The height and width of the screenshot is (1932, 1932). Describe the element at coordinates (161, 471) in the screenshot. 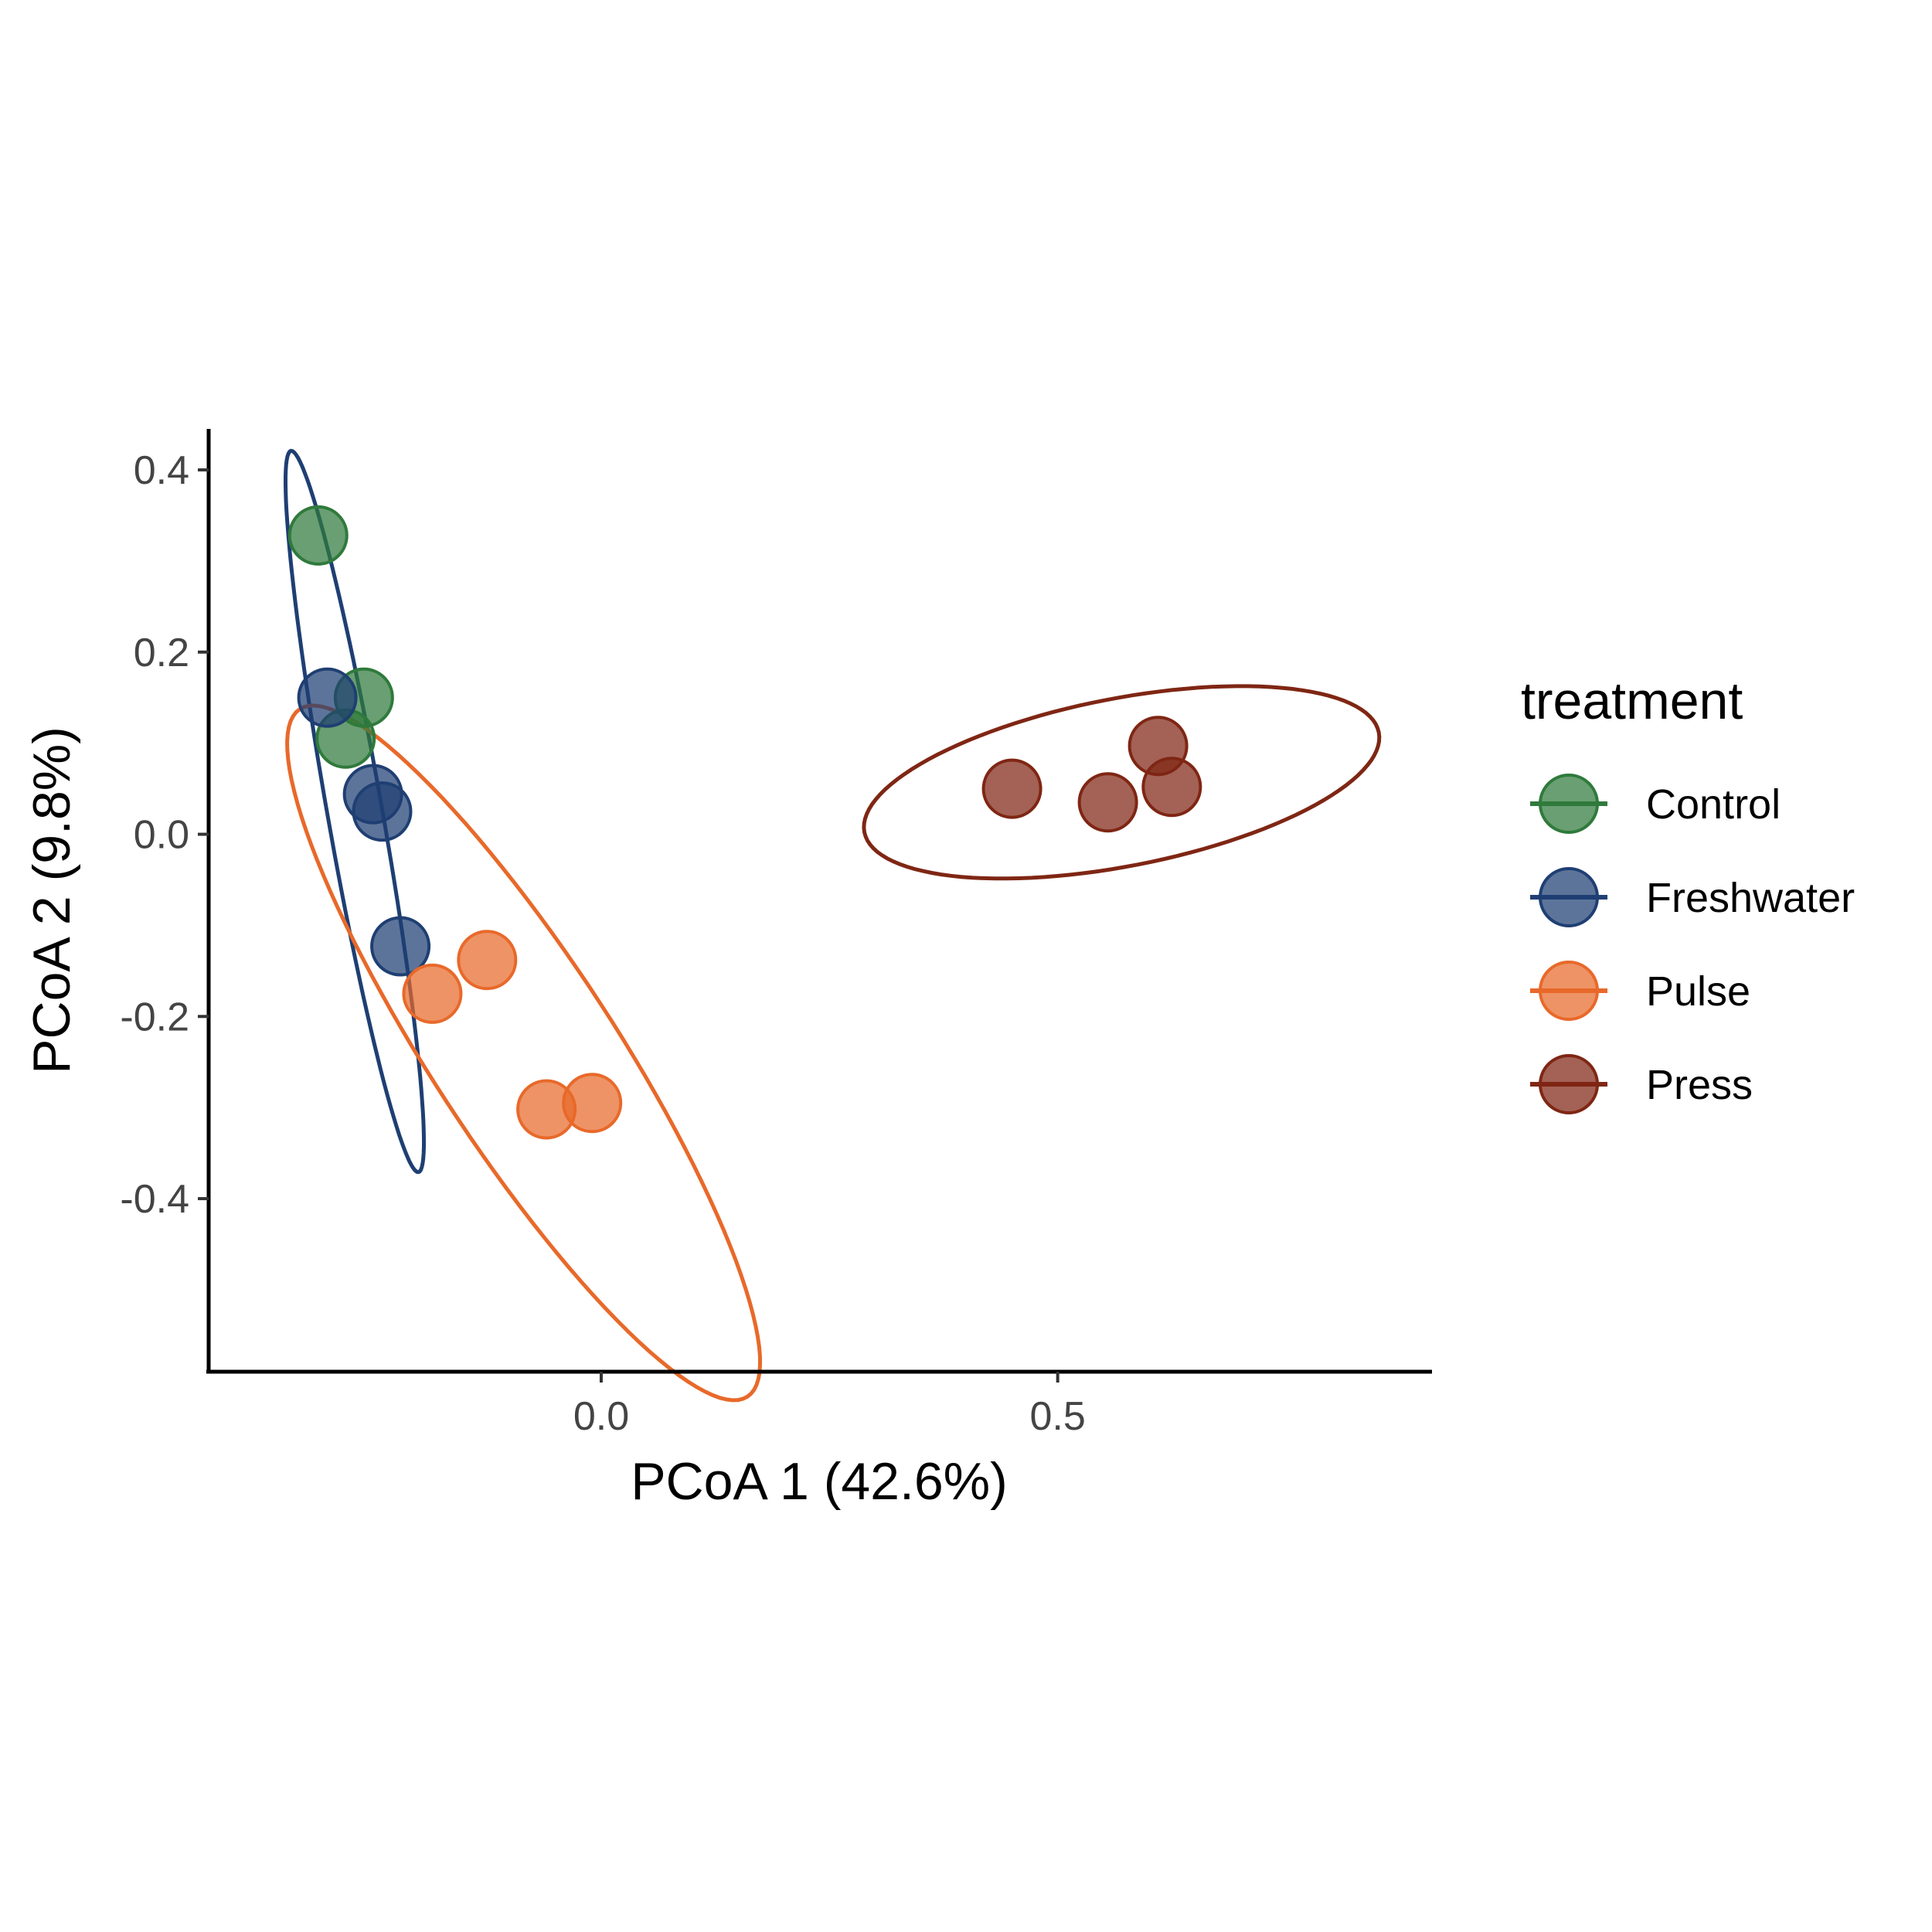

I see `y-tick-label: 0.4` at that location.